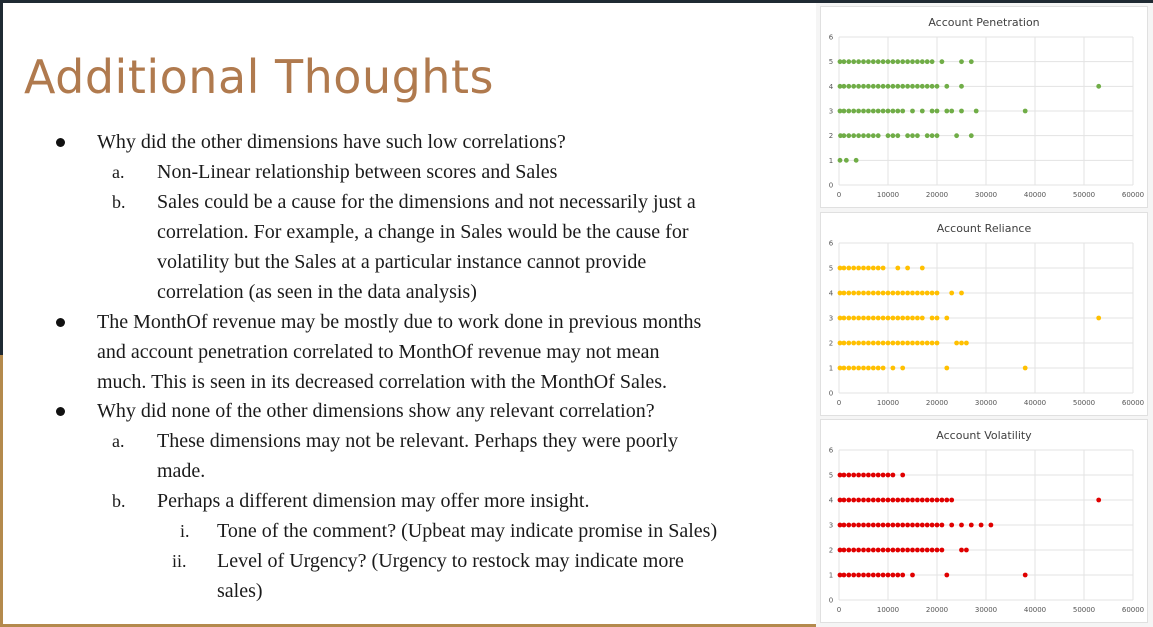 Image resolution: width=1153 pixels, height=627 pixels. I want to click on bullet-marker, so click(60, 322).